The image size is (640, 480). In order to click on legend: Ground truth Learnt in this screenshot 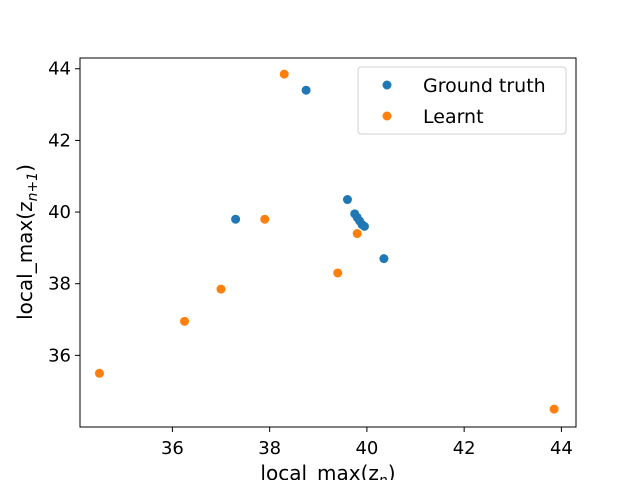, I will do `click(462, 100)`.